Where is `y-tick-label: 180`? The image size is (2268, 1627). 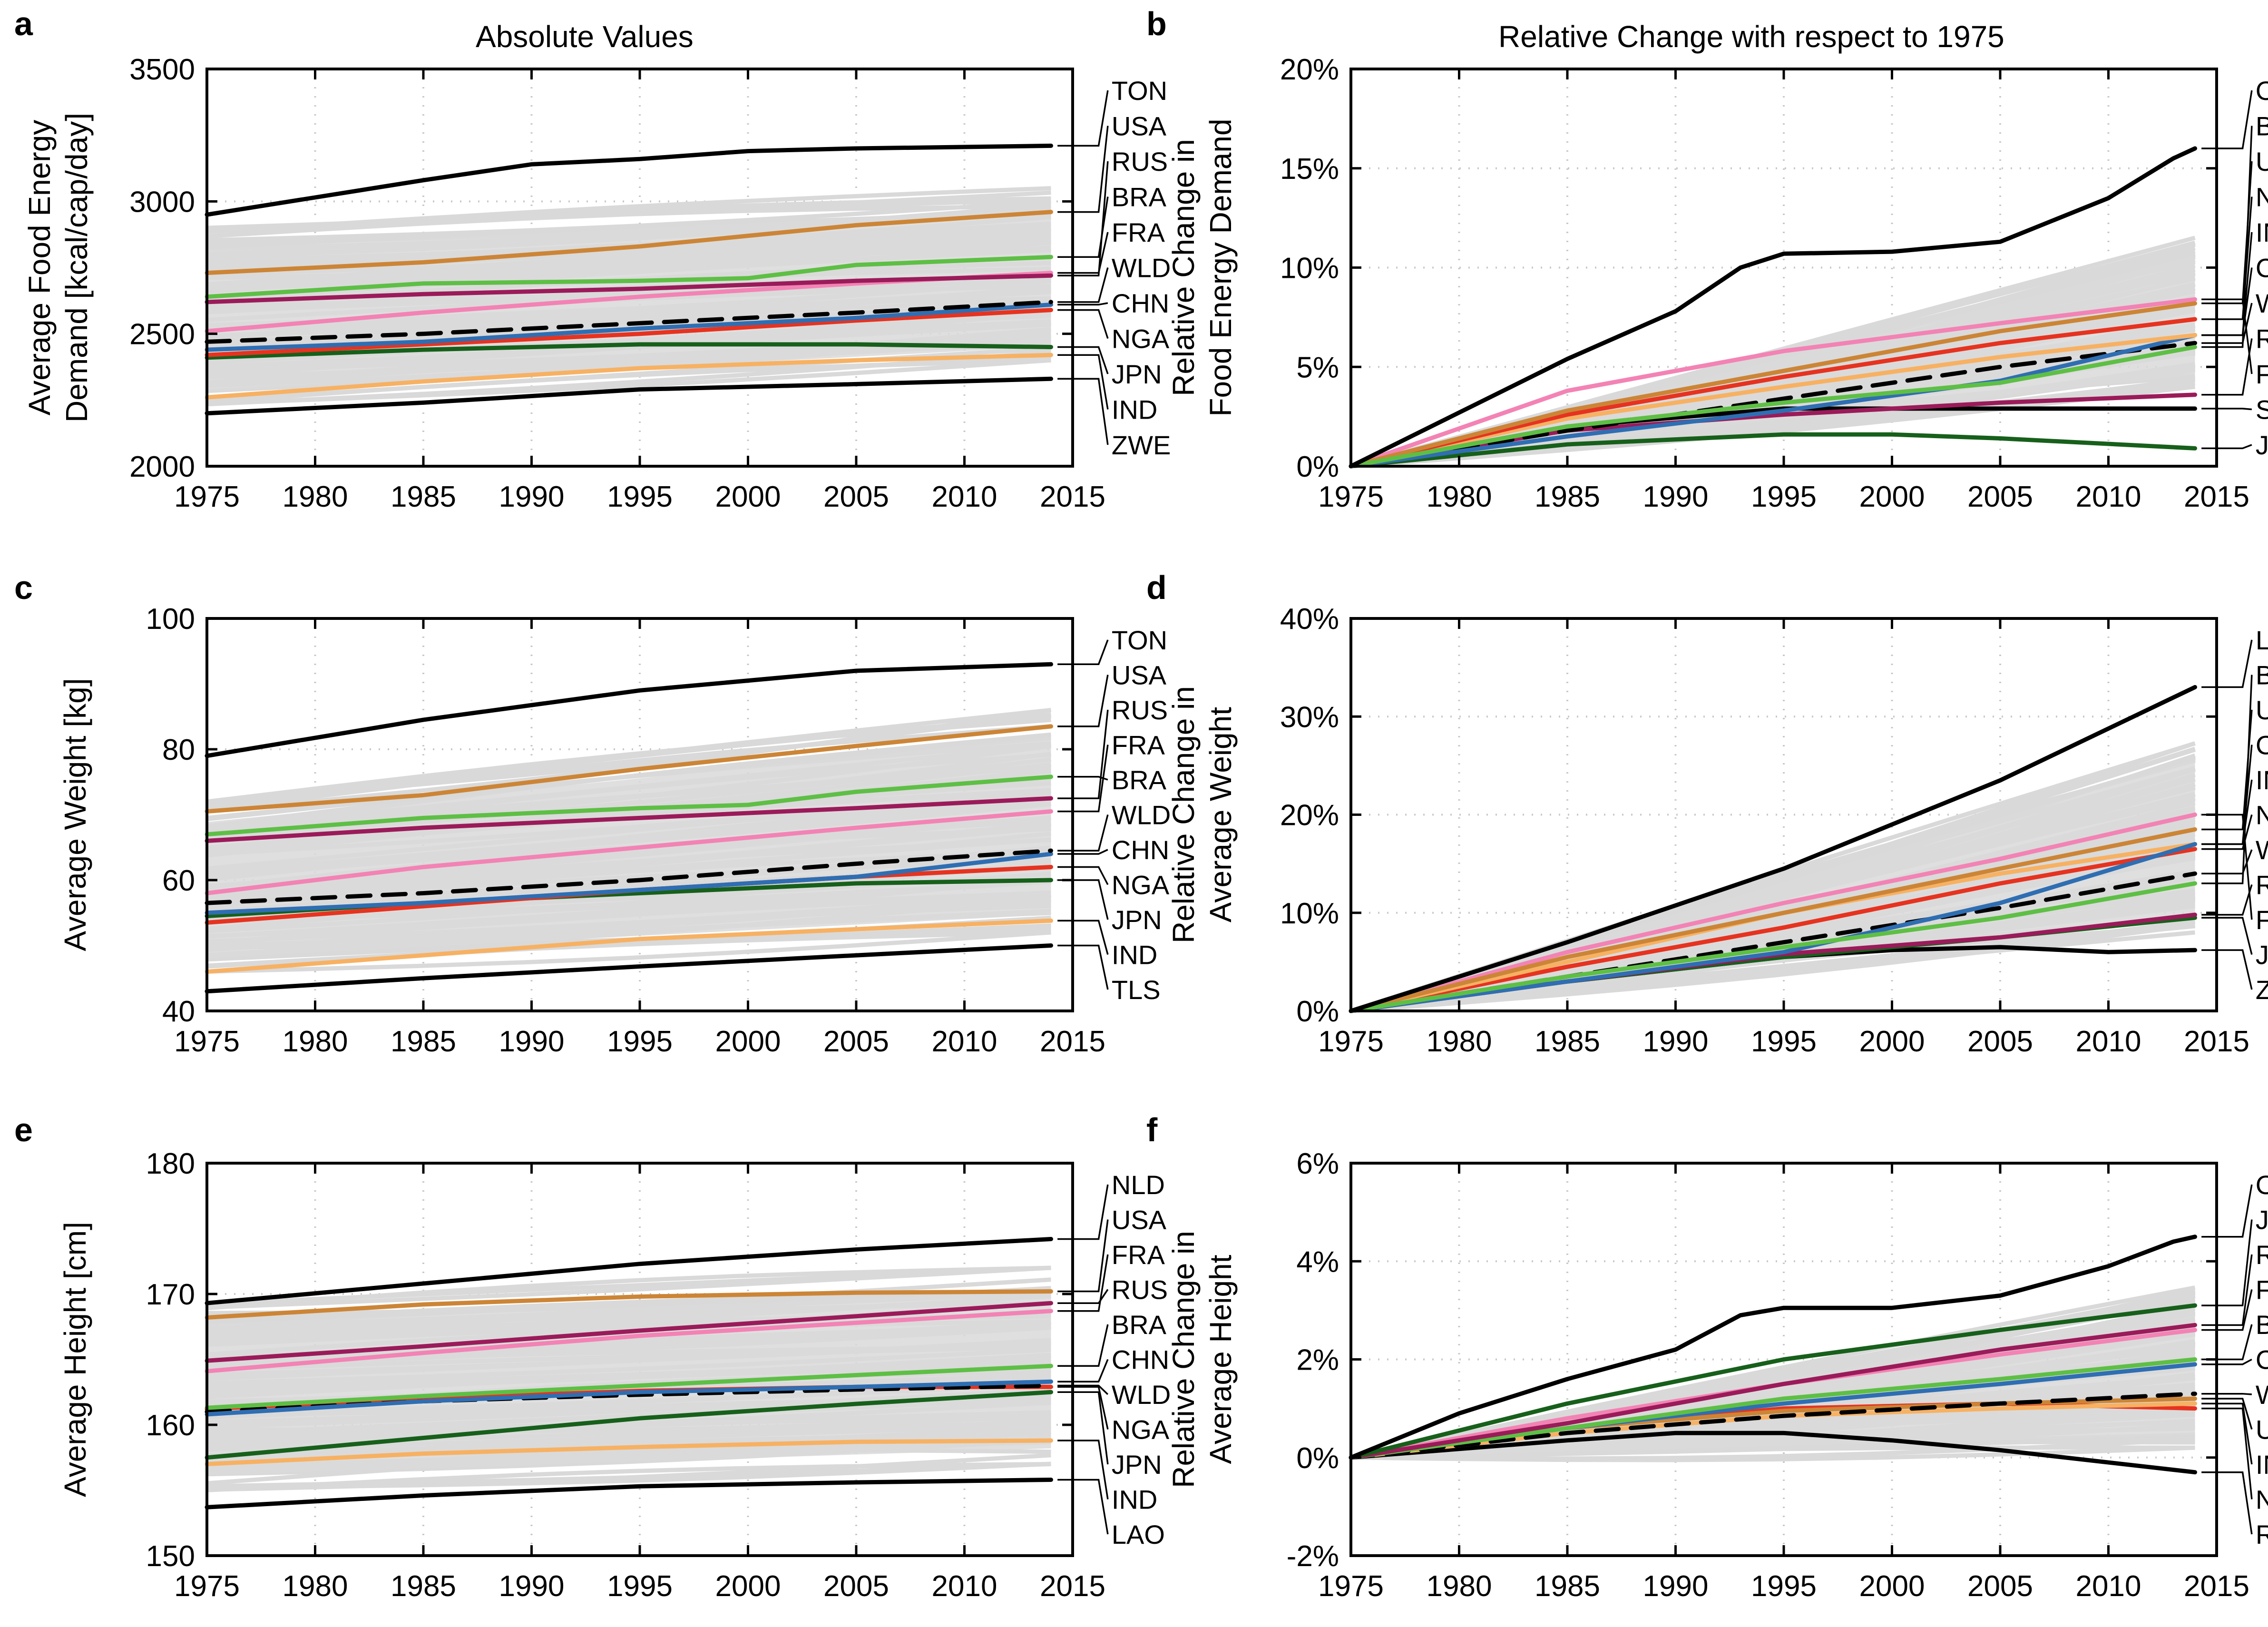 y-tick-label: 180 is located at coordinates (170, 1163).